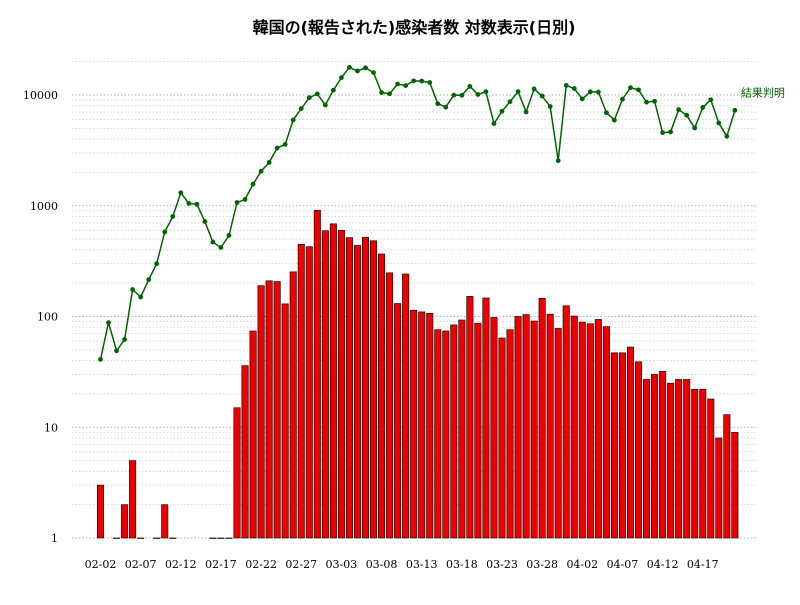  Describe the element at coordinates (261, 564) in the screenshot. I see `x-tick-label: 02-22` at that location.